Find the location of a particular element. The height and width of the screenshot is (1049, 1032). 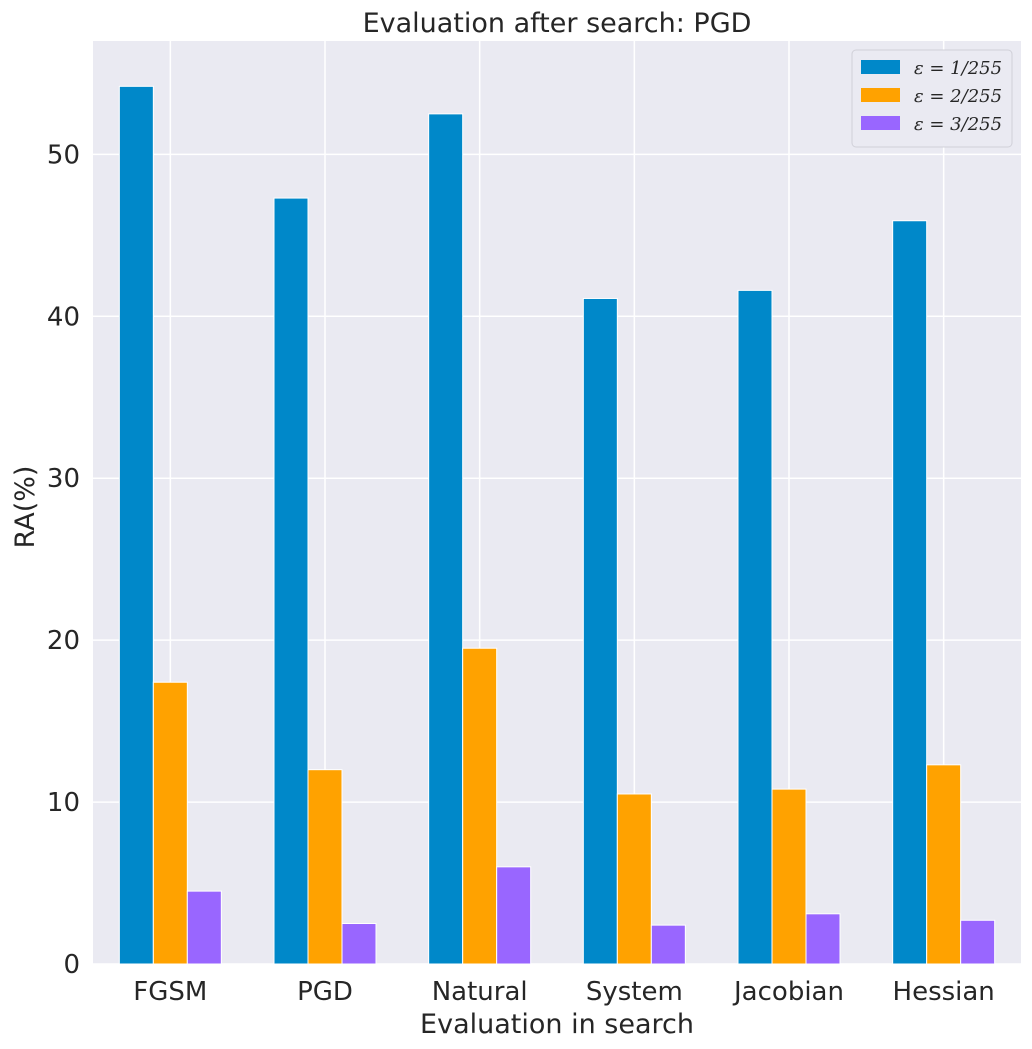

y-tick-label: 30 is located at coordinates (63, 479).